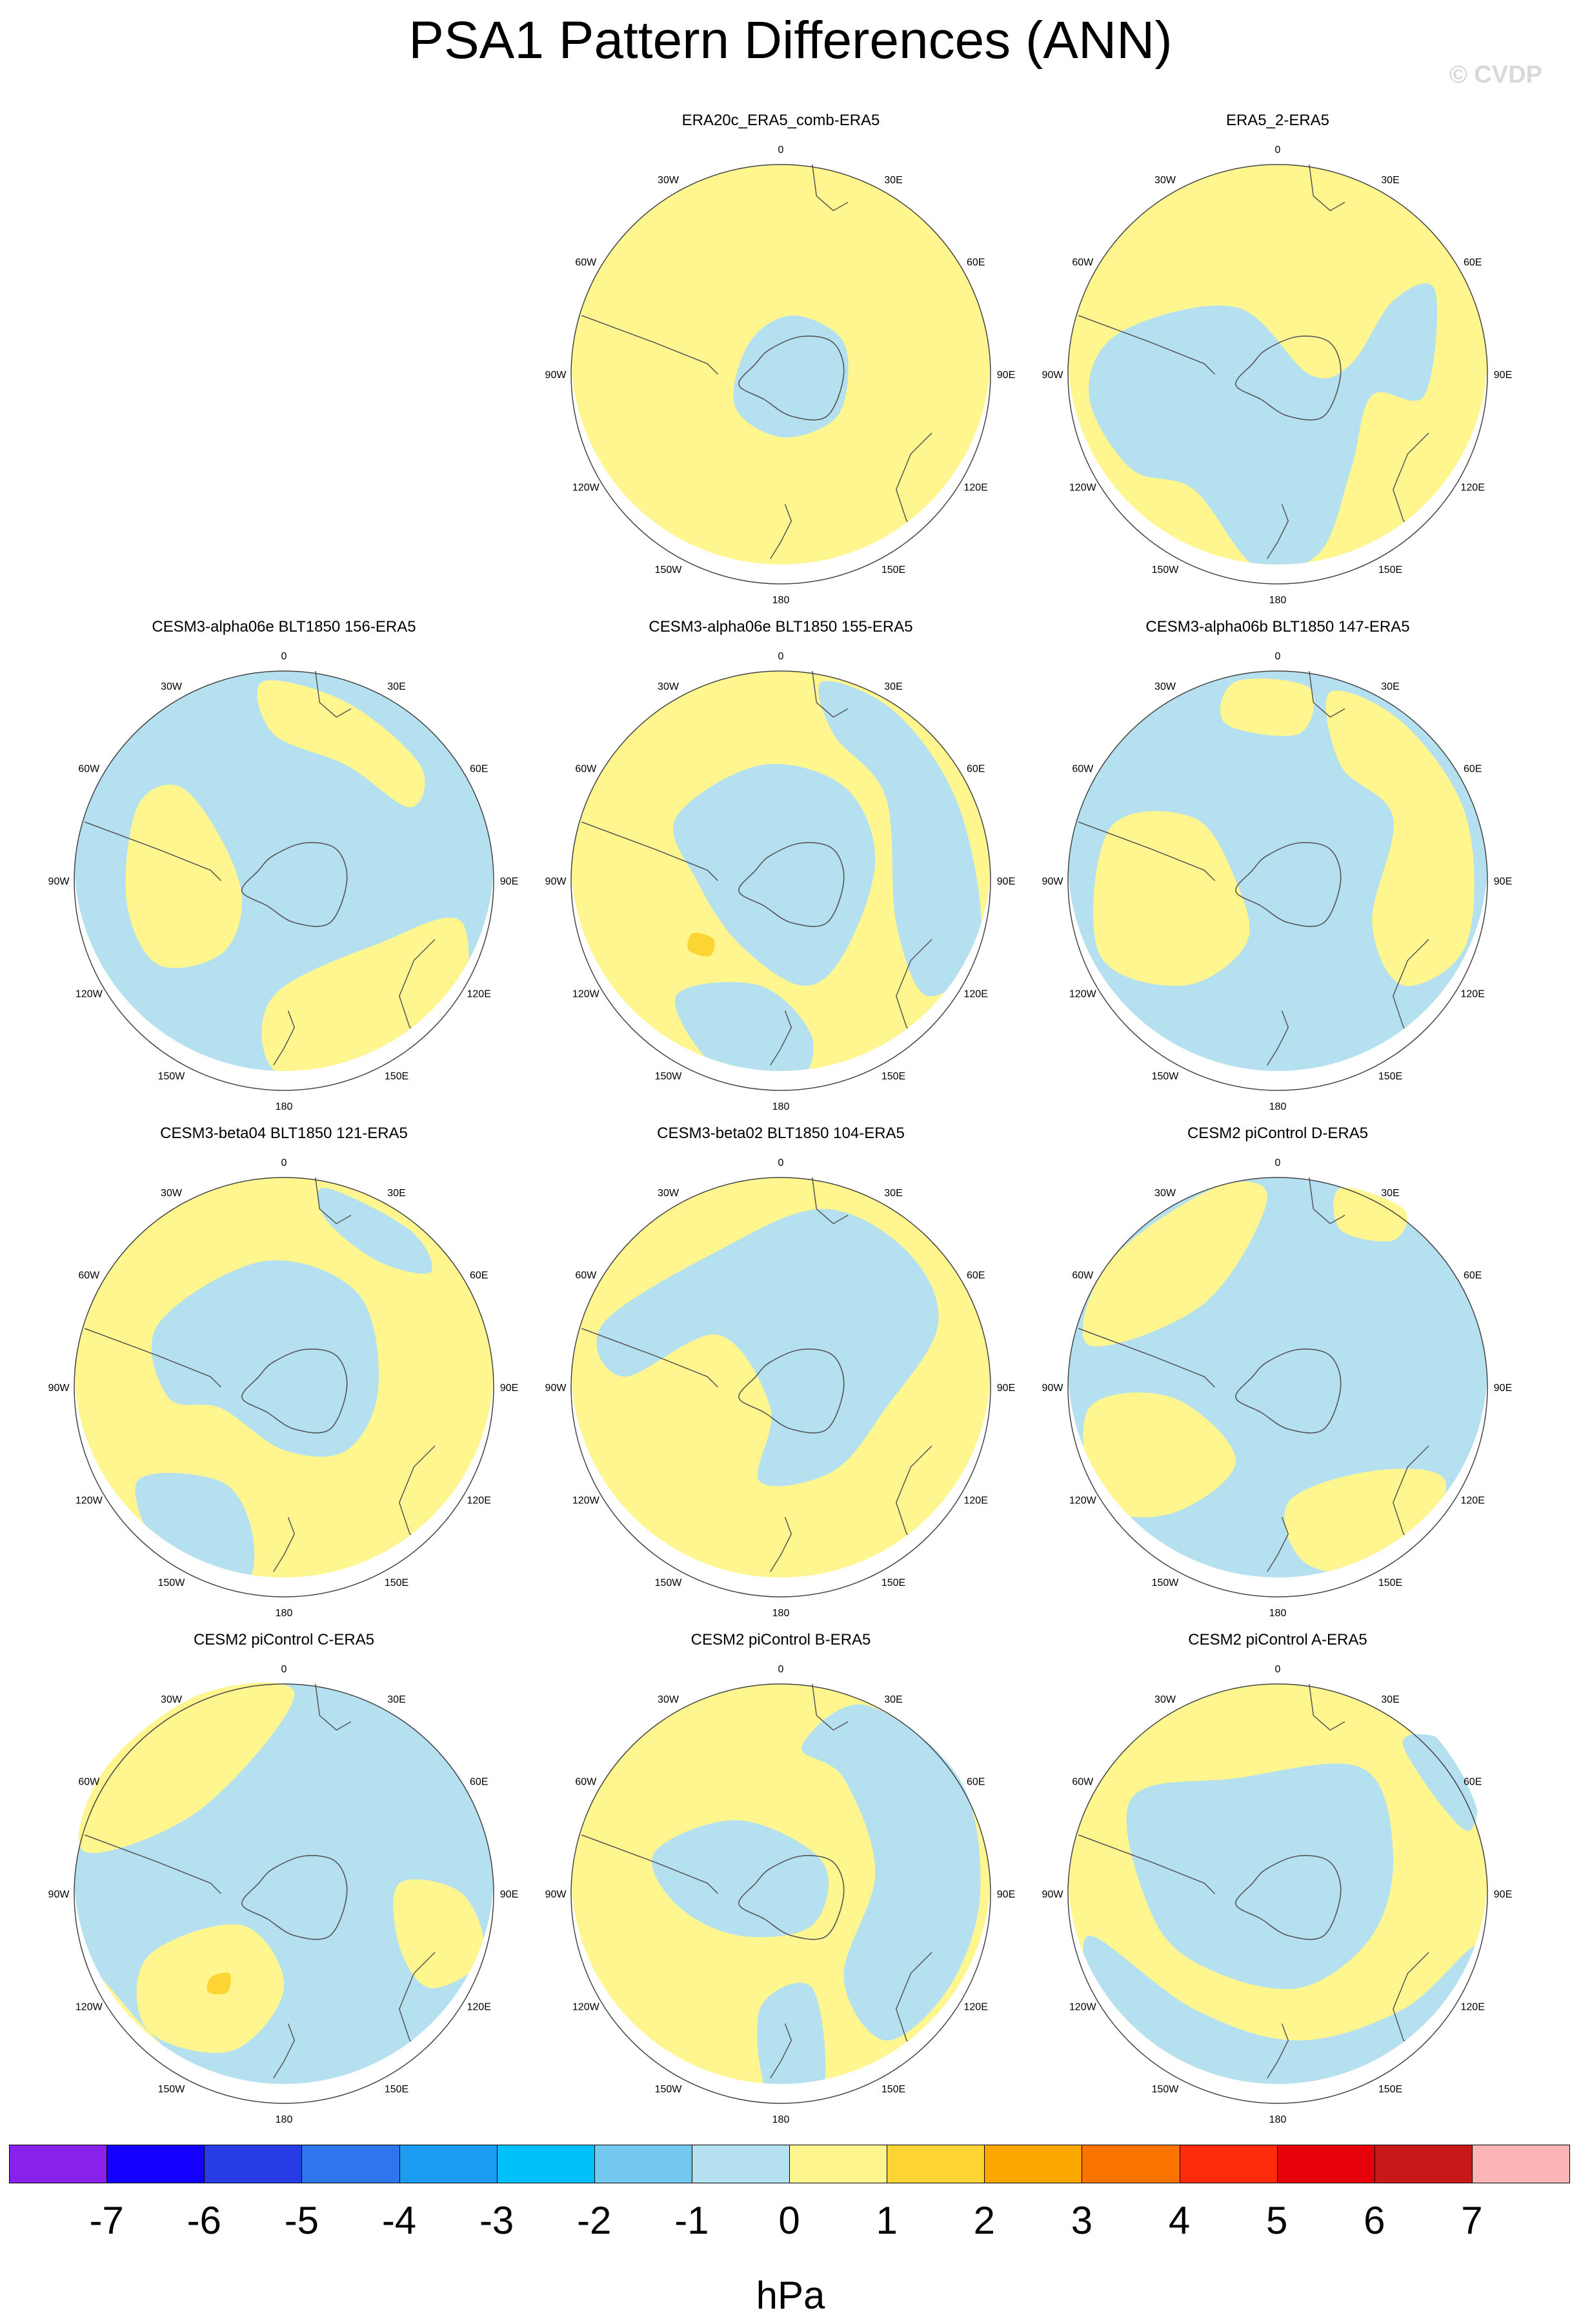 The height and width of the screenshot is (2324, 1581). What do you see at coordinates (781, 1133) in the screenshot?
I see `panel-title: CESM3-beta02 BLT1850 104-ERA5` at bounding box center [781, 1133].